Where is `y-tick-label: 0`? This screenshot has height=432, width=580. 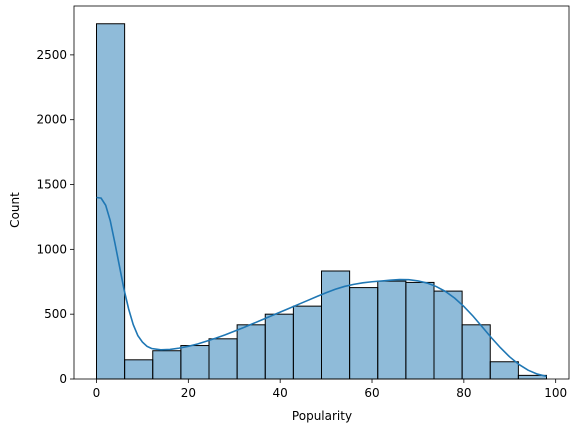 y-tick-label: 0 is located at coordinates (63, 379).